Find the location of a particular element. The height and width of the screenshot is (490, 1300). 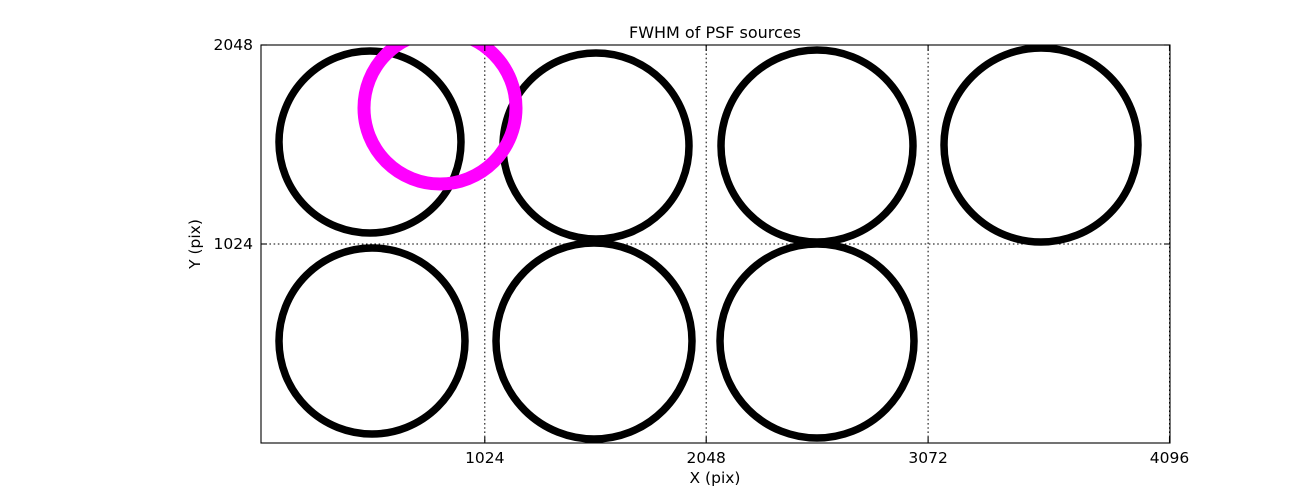

x-axis-label: X (pix) is located at coordinates (715, 478).